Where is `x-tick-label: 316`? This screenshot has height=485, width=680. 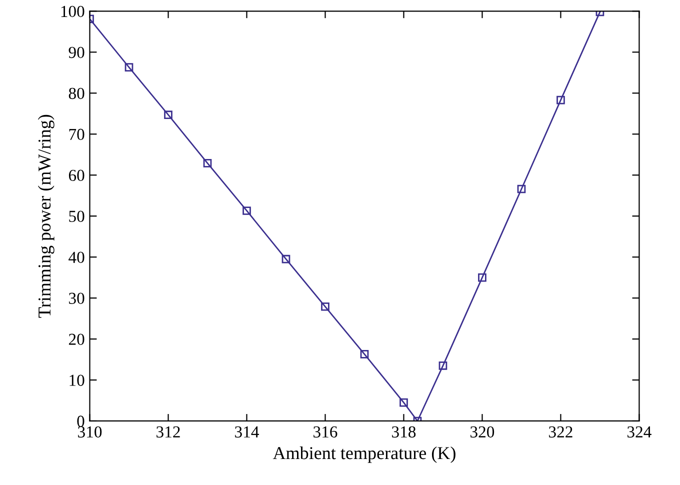 x-tick-label: 316 is located at coordinates (326, 432).